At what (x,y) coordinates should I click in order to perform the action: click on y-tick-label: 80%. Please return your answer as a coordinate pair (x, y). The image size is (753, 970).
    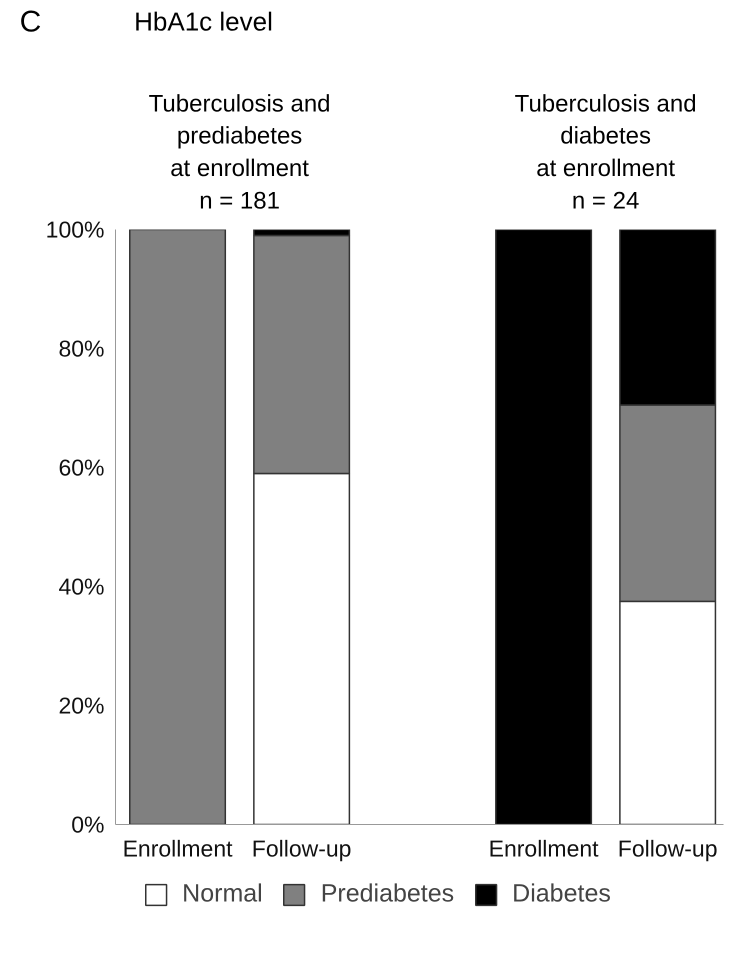
    Looking at the image, I should click on (81, 349).